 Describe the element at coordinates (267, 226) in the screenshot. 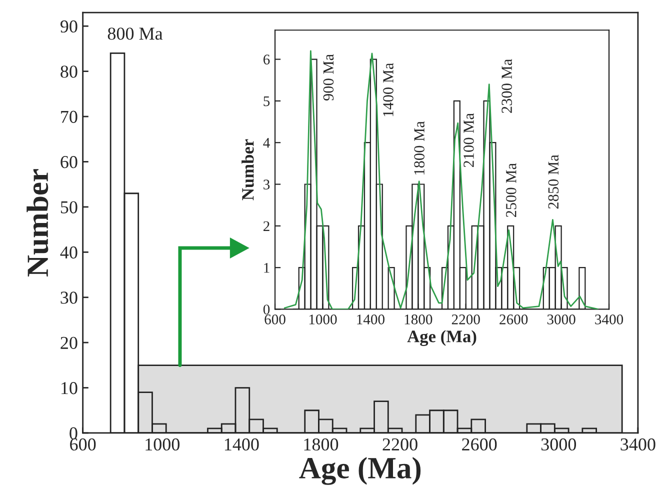

I see `y-tick-label: 2` at that location.